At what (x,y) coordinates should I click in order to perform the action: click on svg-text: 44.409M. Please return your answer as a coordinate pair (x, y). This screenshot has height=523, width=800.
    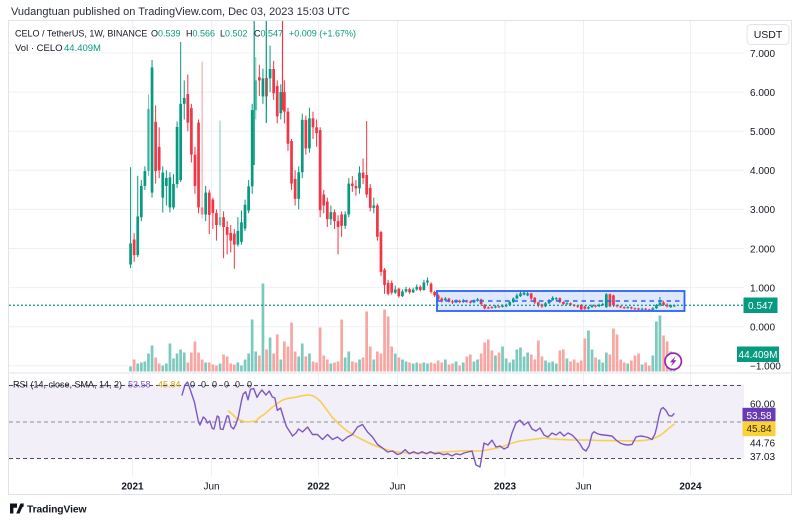
    Looking at the image, I should click on (758, 355).